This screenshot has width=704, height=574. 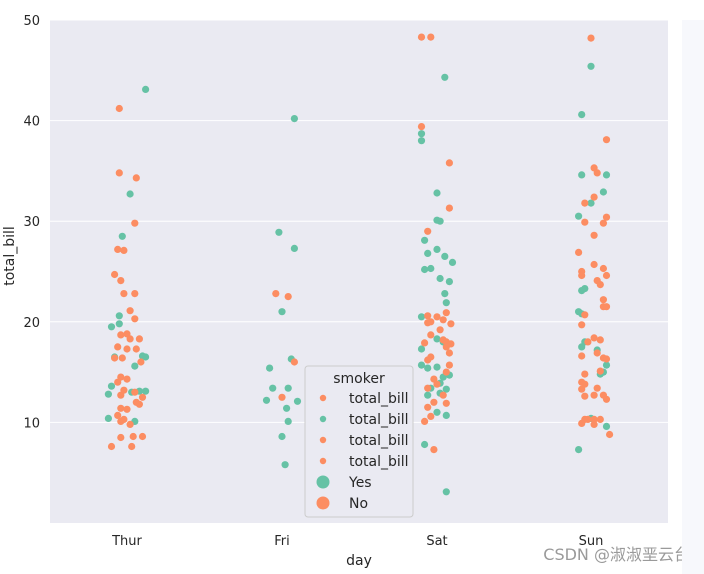 What do you see at coordinates (31, 423) in the screenshot?
I see `y-tick-label: 10` at bounding box center [31, 423].